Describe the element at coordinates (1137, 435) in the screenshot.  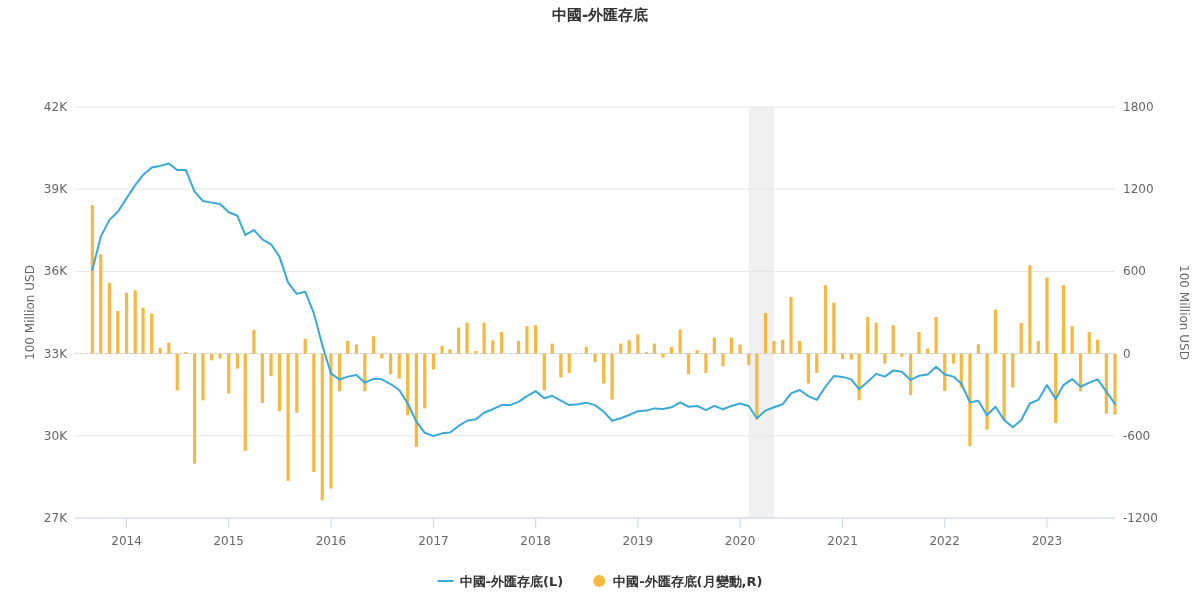
I see `y2-tick-label: -600` at that location.